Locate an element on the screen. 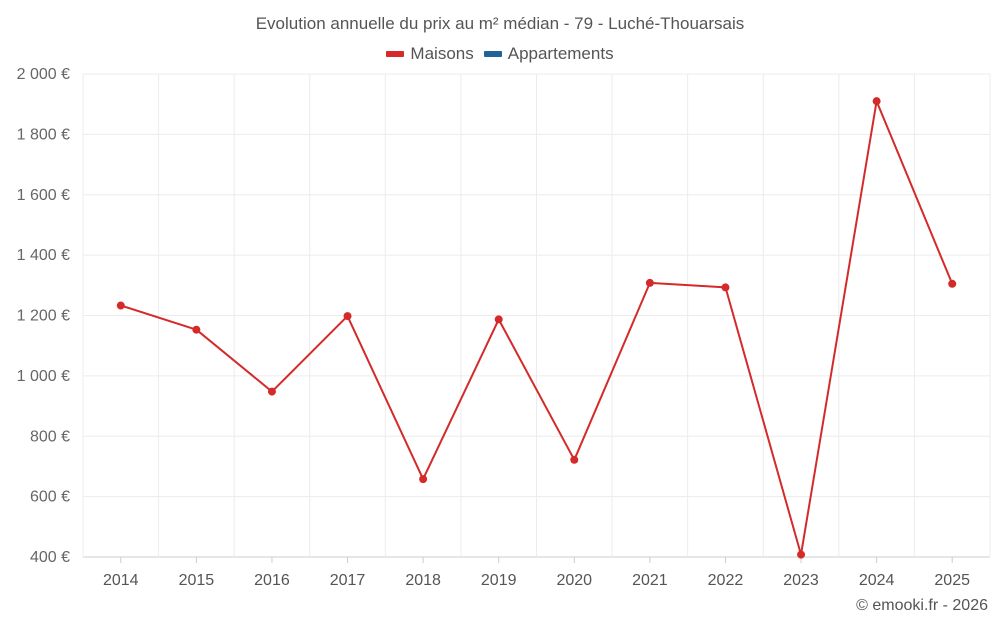 The height and width of the screenshot is (625, 1000). data-point-2025 is located at coordinates (952, 283).